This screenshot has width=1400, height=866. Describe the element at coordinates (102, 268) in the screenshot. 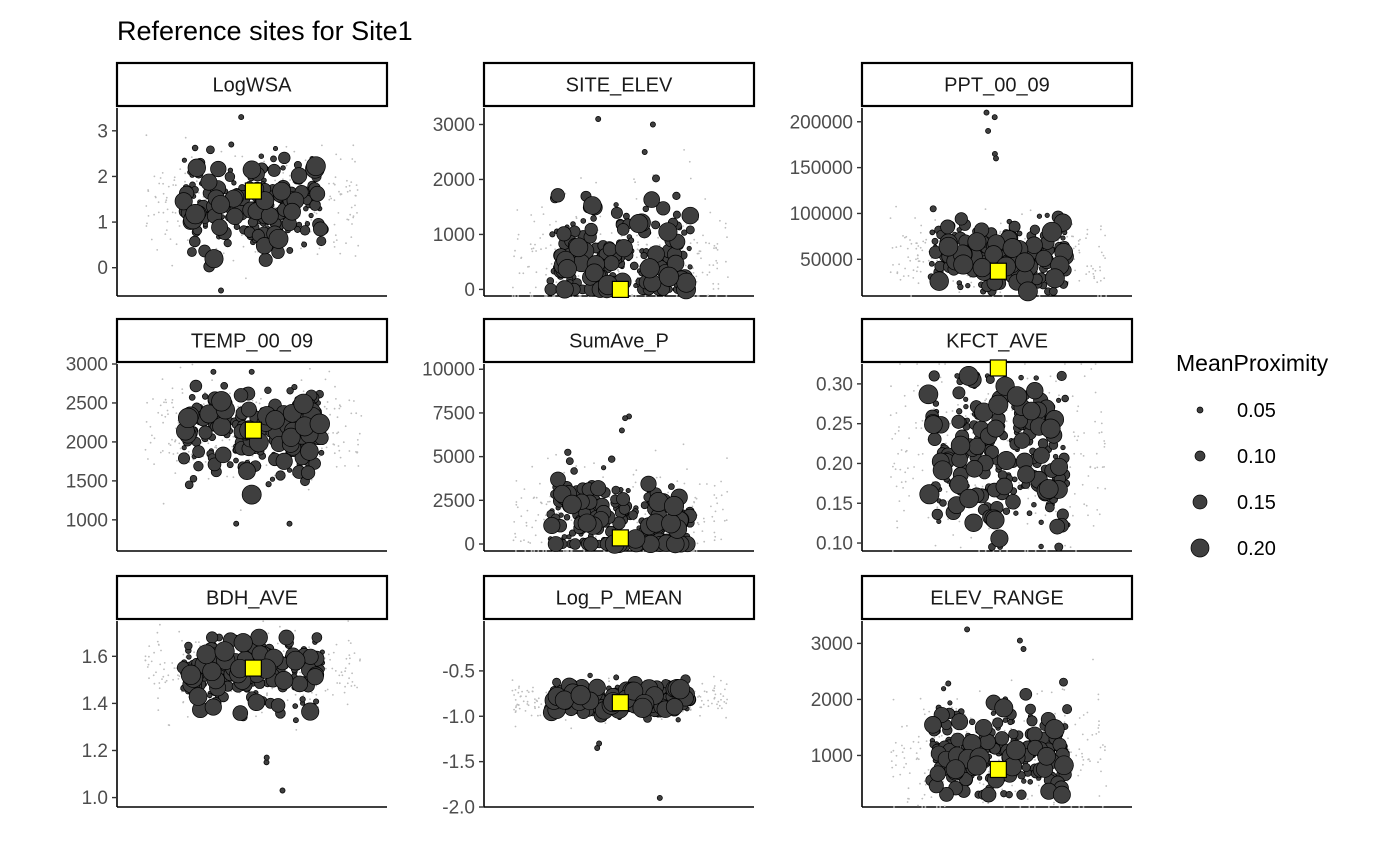

I see `y-tick-label: 0` at that location.